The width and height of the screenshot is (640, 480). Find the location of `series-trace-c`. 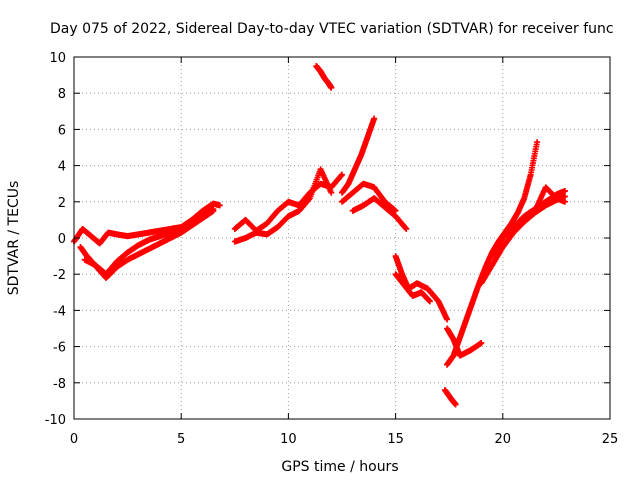

series-trace-c is located at coordinates (149, 242).